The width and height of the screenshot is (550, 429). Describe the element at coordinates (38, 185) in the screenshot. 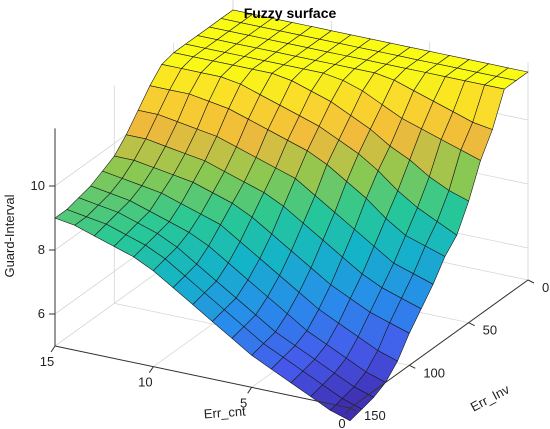

I see `z-tick-label: 10` at that location.